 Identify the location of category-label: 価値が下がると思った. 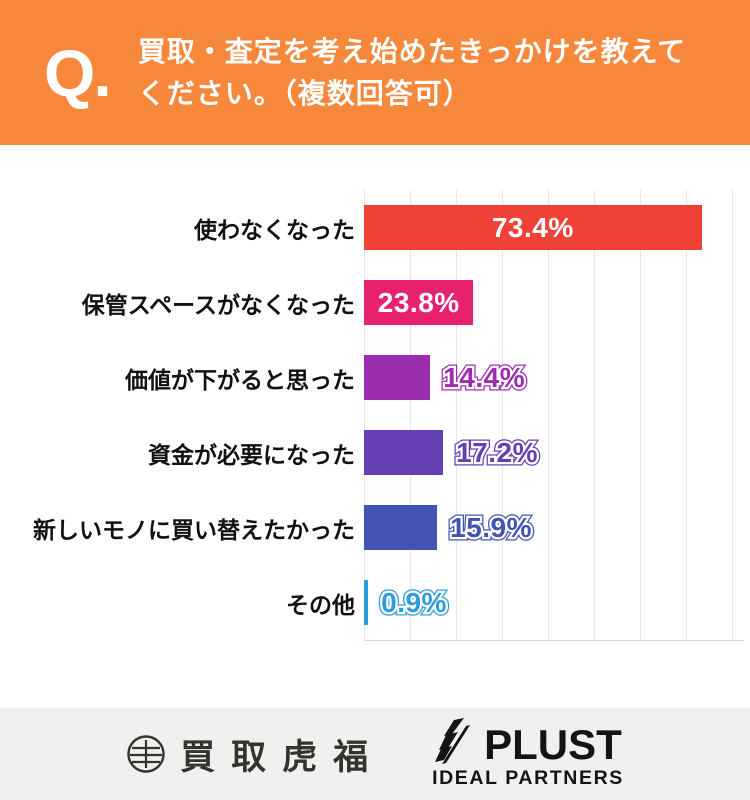
(240, 379).